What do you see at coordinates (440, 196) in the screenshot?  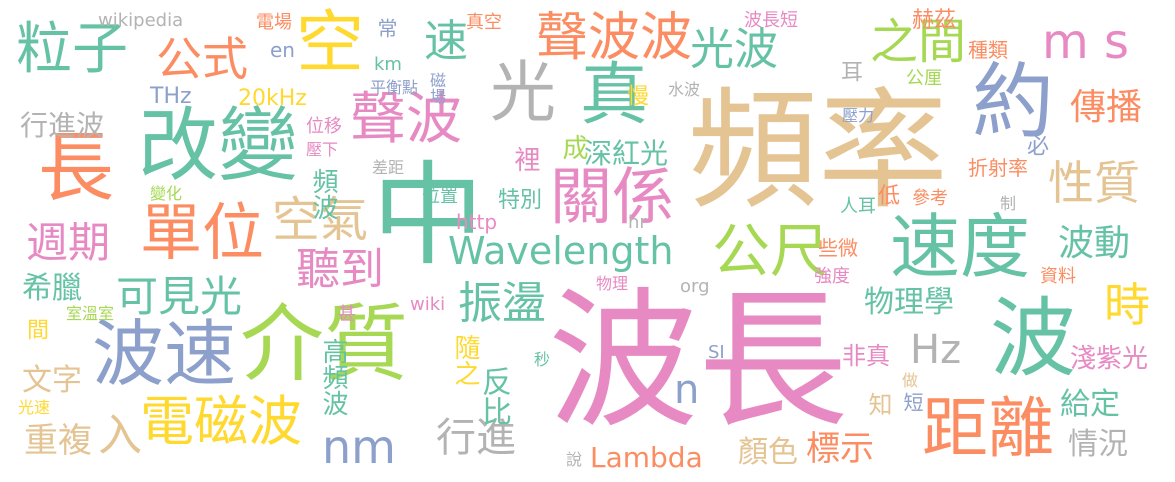 I see `word-weizhi: 位置` at bounding box center [440, 196].